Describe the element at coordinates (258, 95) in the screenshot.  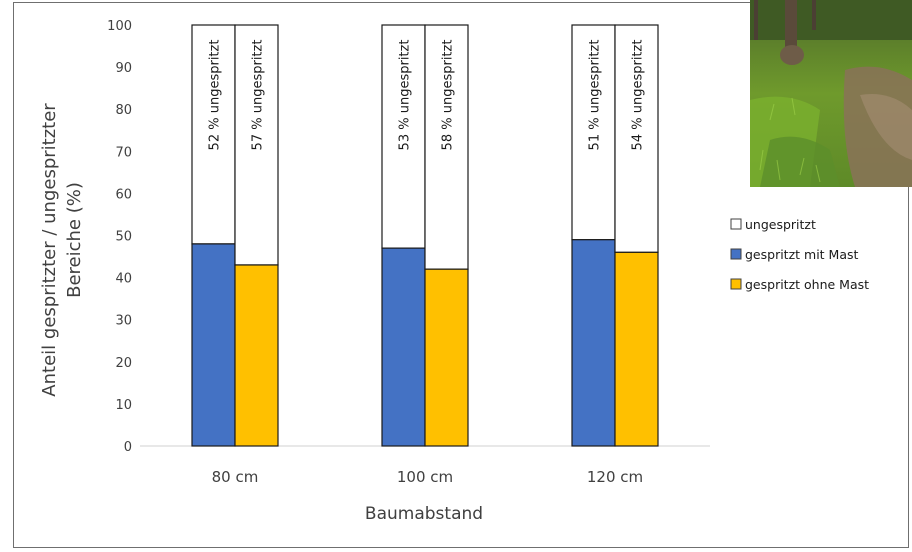
I see `bar-data-label: 57 % ungespritzt` at that location.